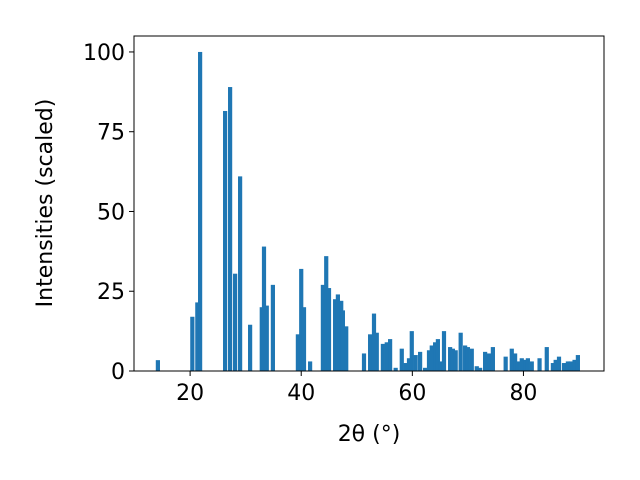 This screenshot has height=480, width=640. Describe the element at coordinates (118, 372) in the screenshot. I see `y-tick-label: 0` at that location.